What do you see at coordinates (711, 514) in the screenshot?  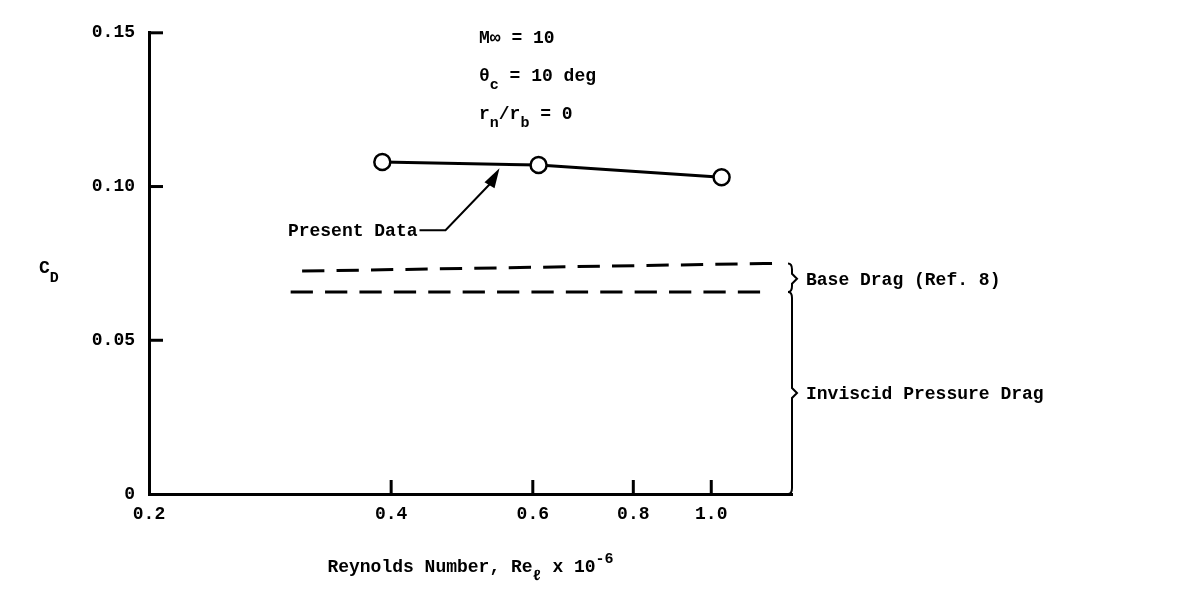 I see `x-tick-label: 1.0` at bounding box center [711, 514].